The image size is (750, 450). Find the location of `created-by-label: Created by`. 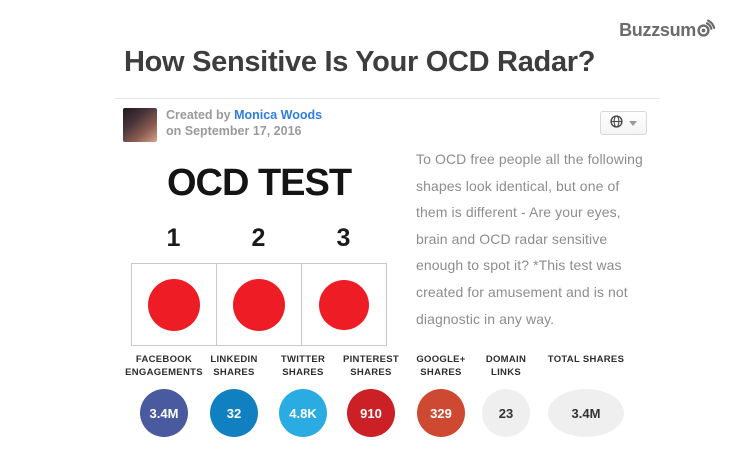

created-by-label: Created by is located at coordinates (198, 115).